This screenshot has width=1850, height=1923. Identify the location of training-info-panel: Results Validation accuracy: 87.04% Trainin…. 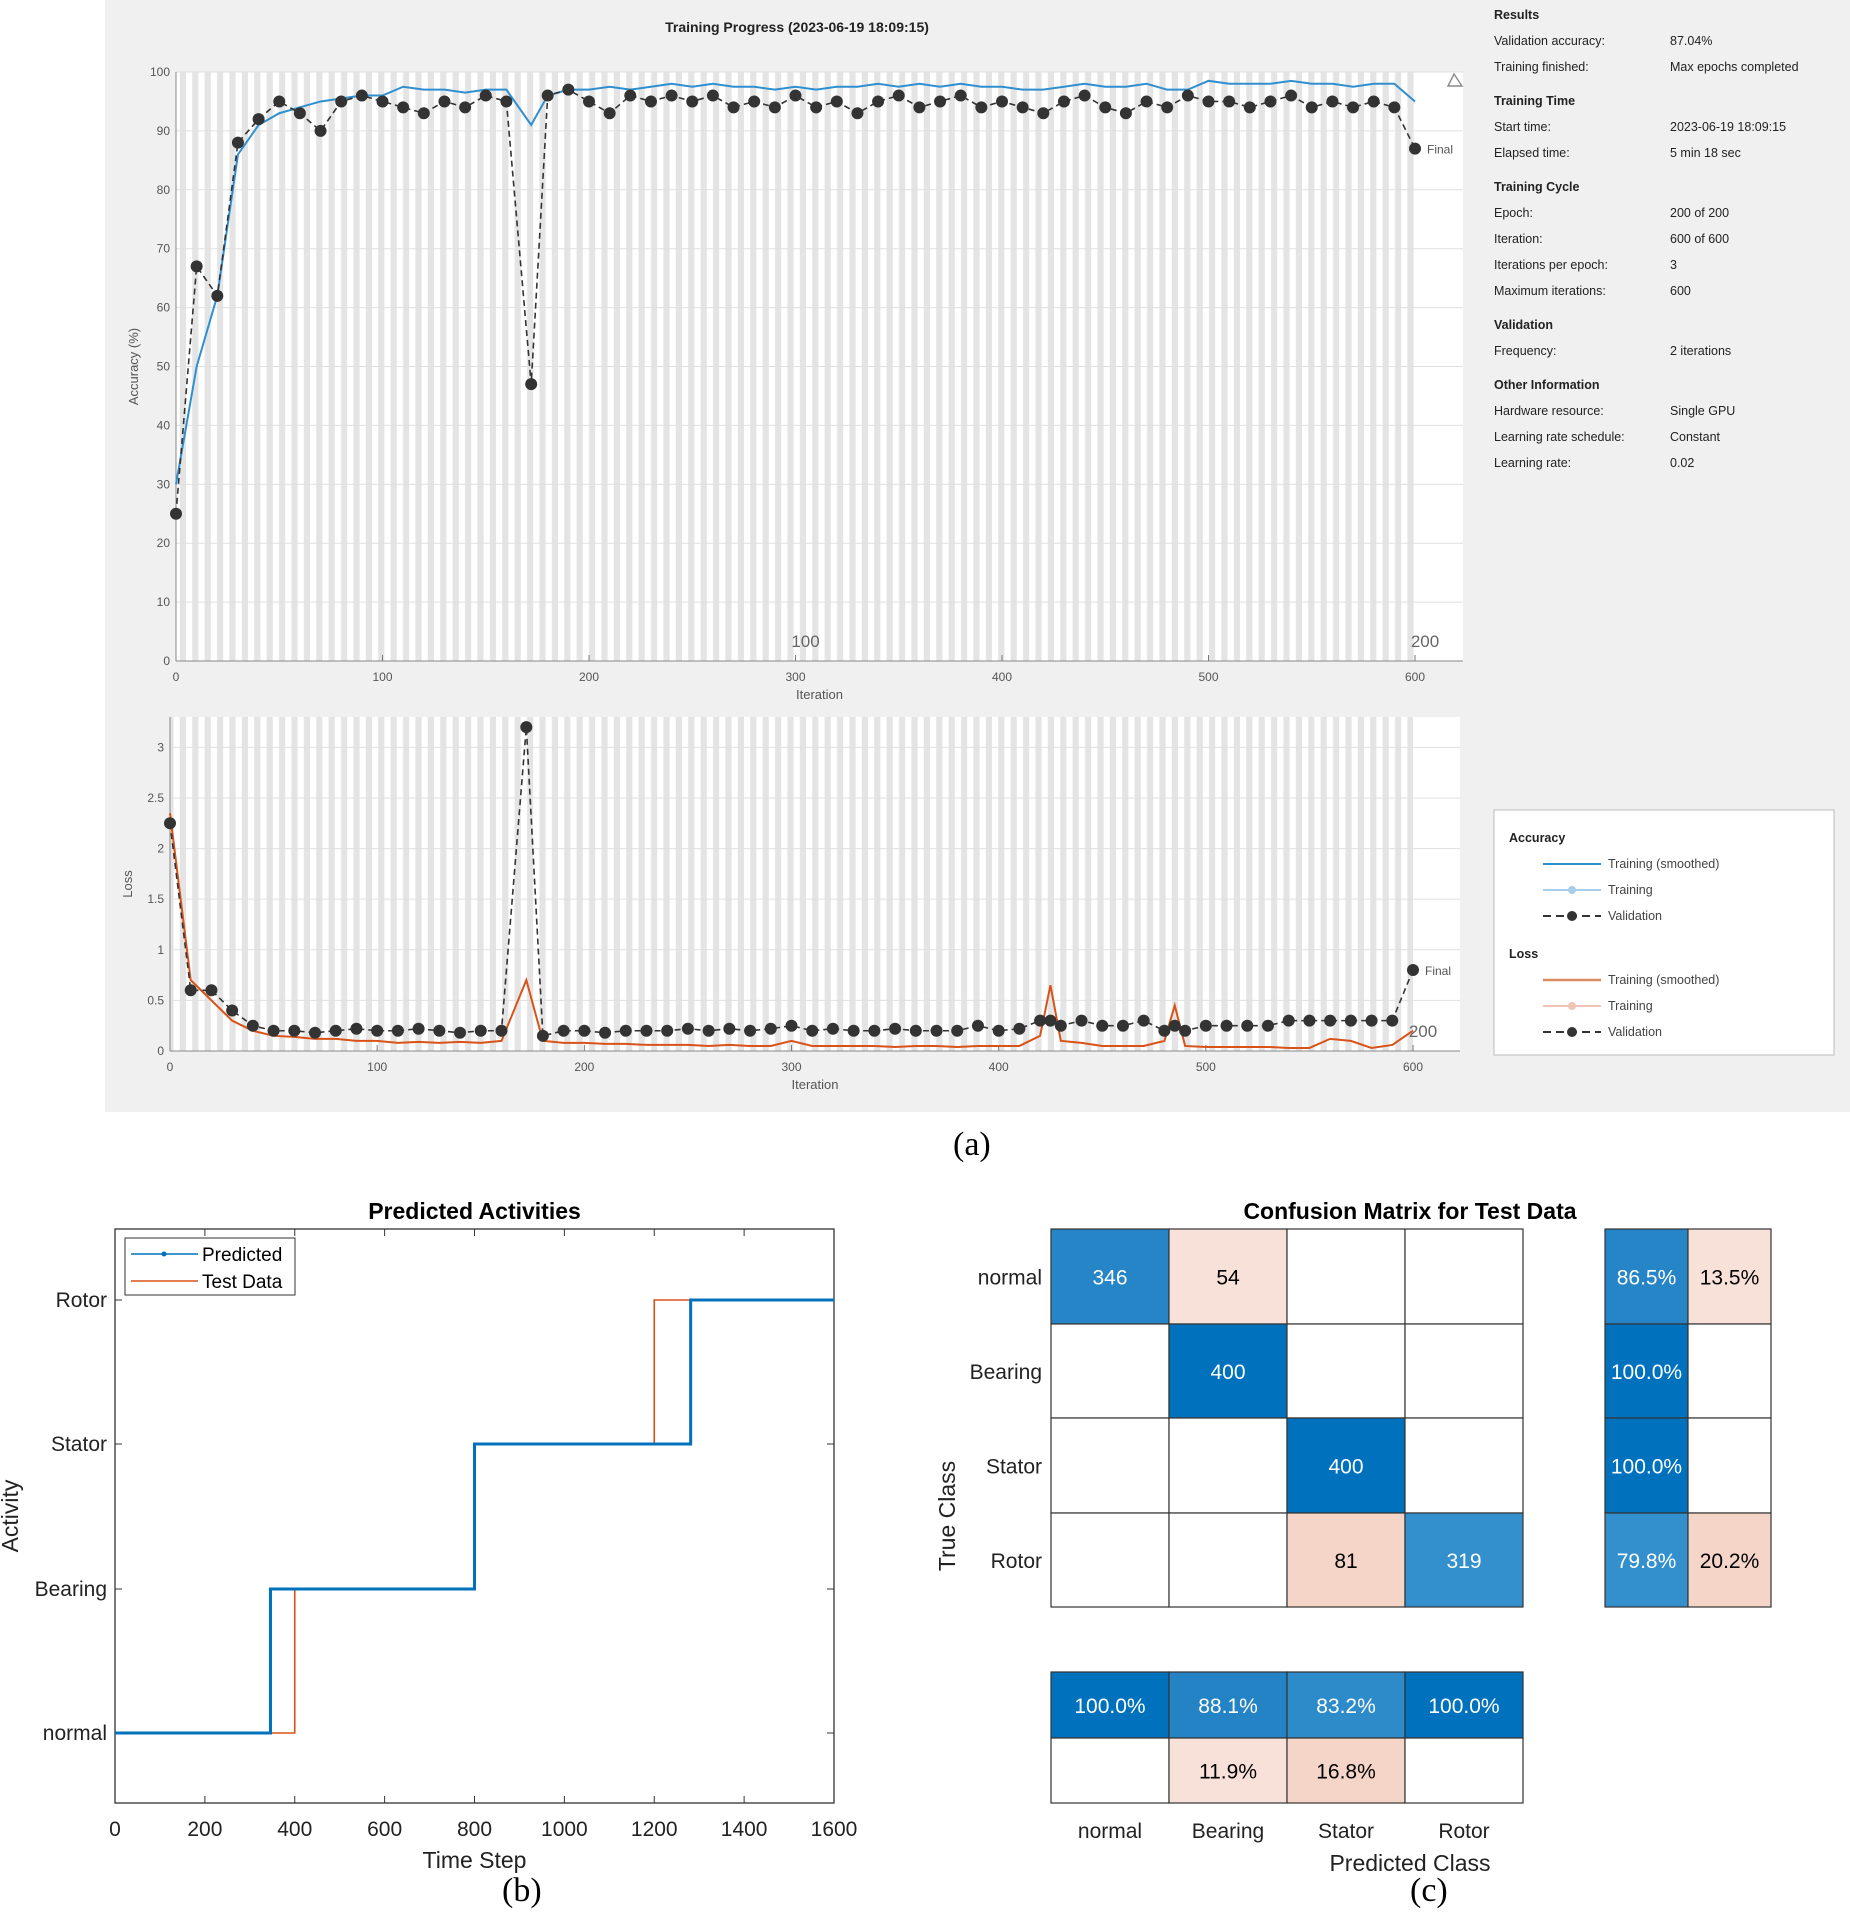
(1669, 242).